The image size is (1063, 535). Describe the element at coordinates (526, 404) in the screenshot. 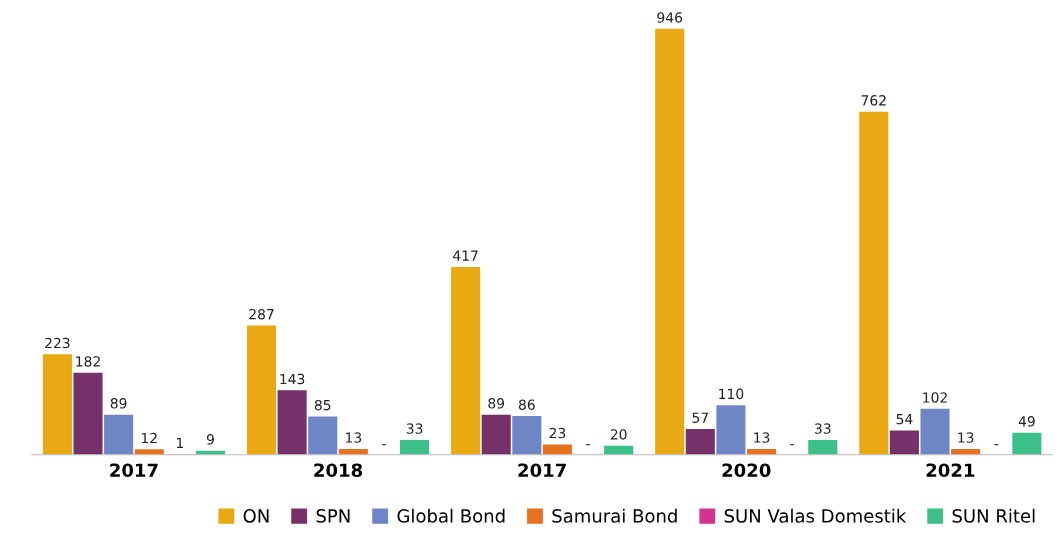

I see `data-label: 86` at that location.